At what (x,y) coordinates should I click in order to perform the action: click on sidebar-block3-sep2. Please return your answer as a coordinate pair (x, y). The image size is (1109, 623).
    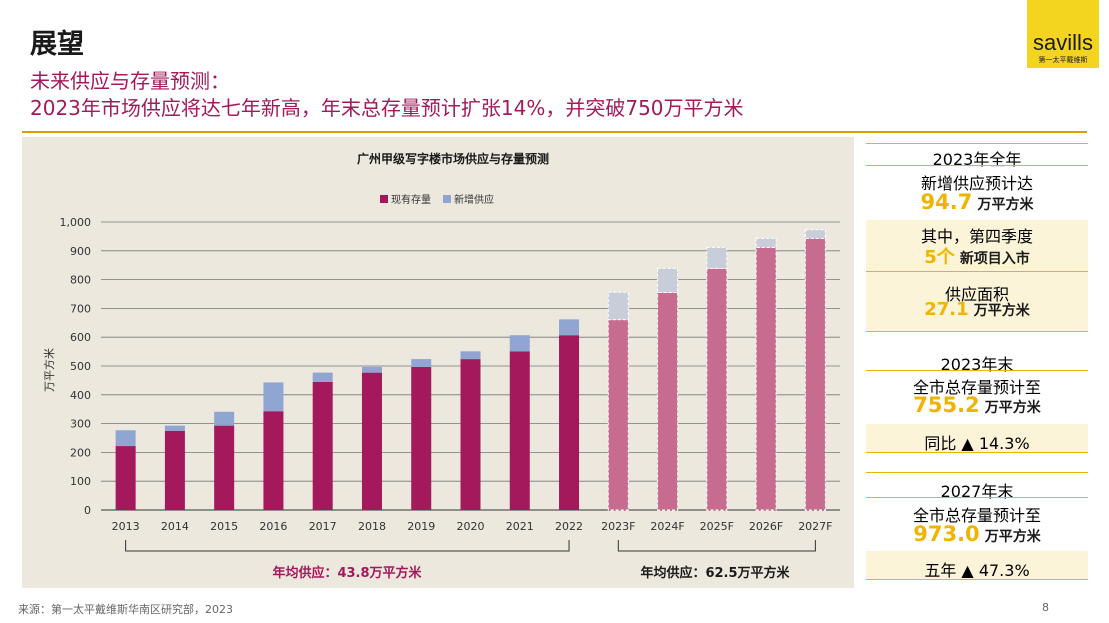
    Looking at the image, I should click on (977, 579).